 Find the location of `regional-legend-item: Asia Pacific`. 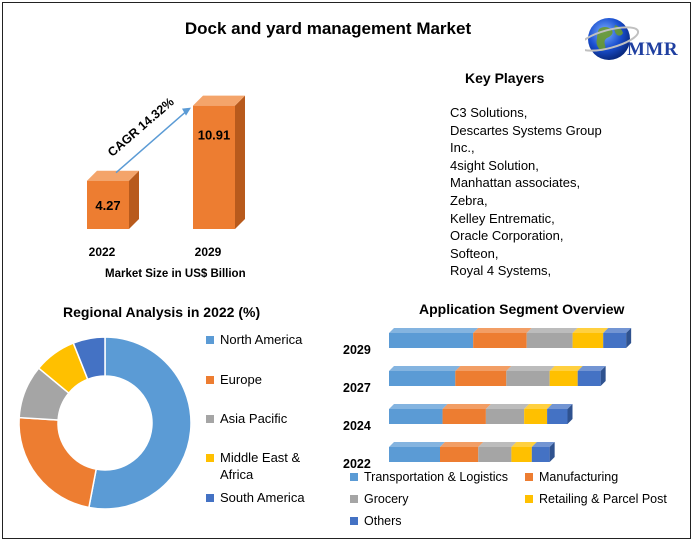

regional-legend-item: Asia Pacific is located at coordinates (246, 418).